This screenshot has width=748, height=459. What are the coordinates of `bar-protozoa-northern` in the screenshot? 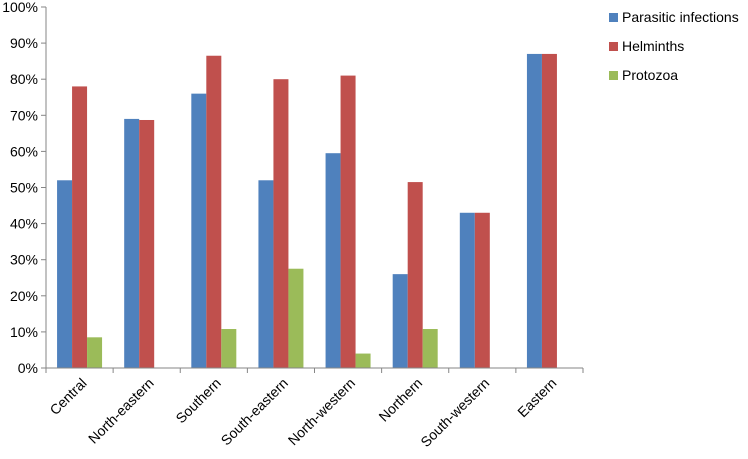 It's located at (430, 348).